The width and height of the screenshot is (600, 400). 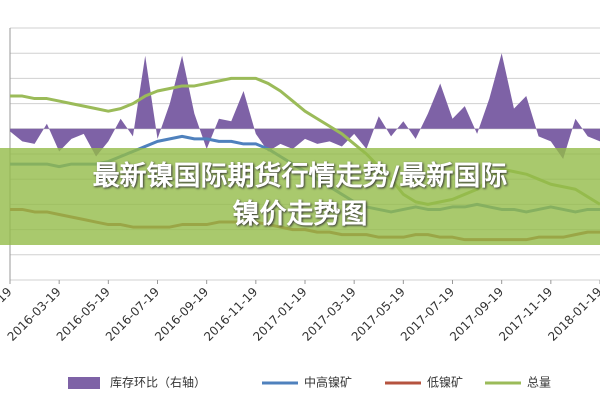 What do you see at coordinates (84, 383) in the screenshot?
I see `legend-swatch` at bounding box center [84, 383].